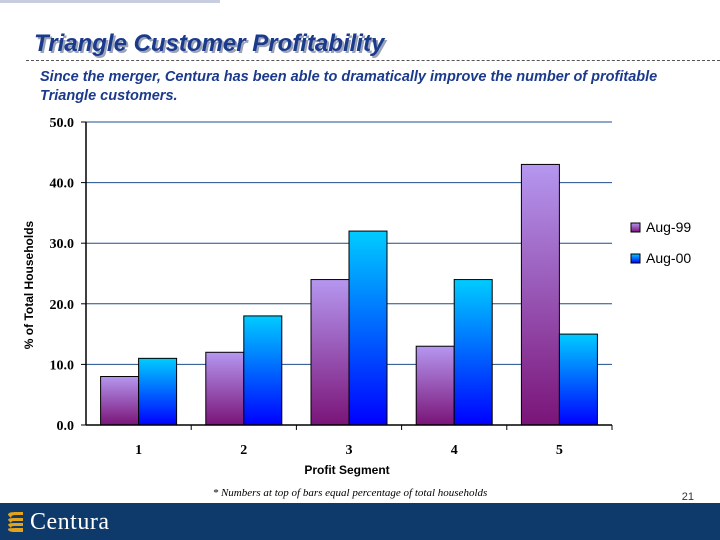 This screenshot has width=720, height=540. What do you see at coordinates (360, 521) in the screenshot?
I see `footer-band: Centura` at bounding box center [360, 521].